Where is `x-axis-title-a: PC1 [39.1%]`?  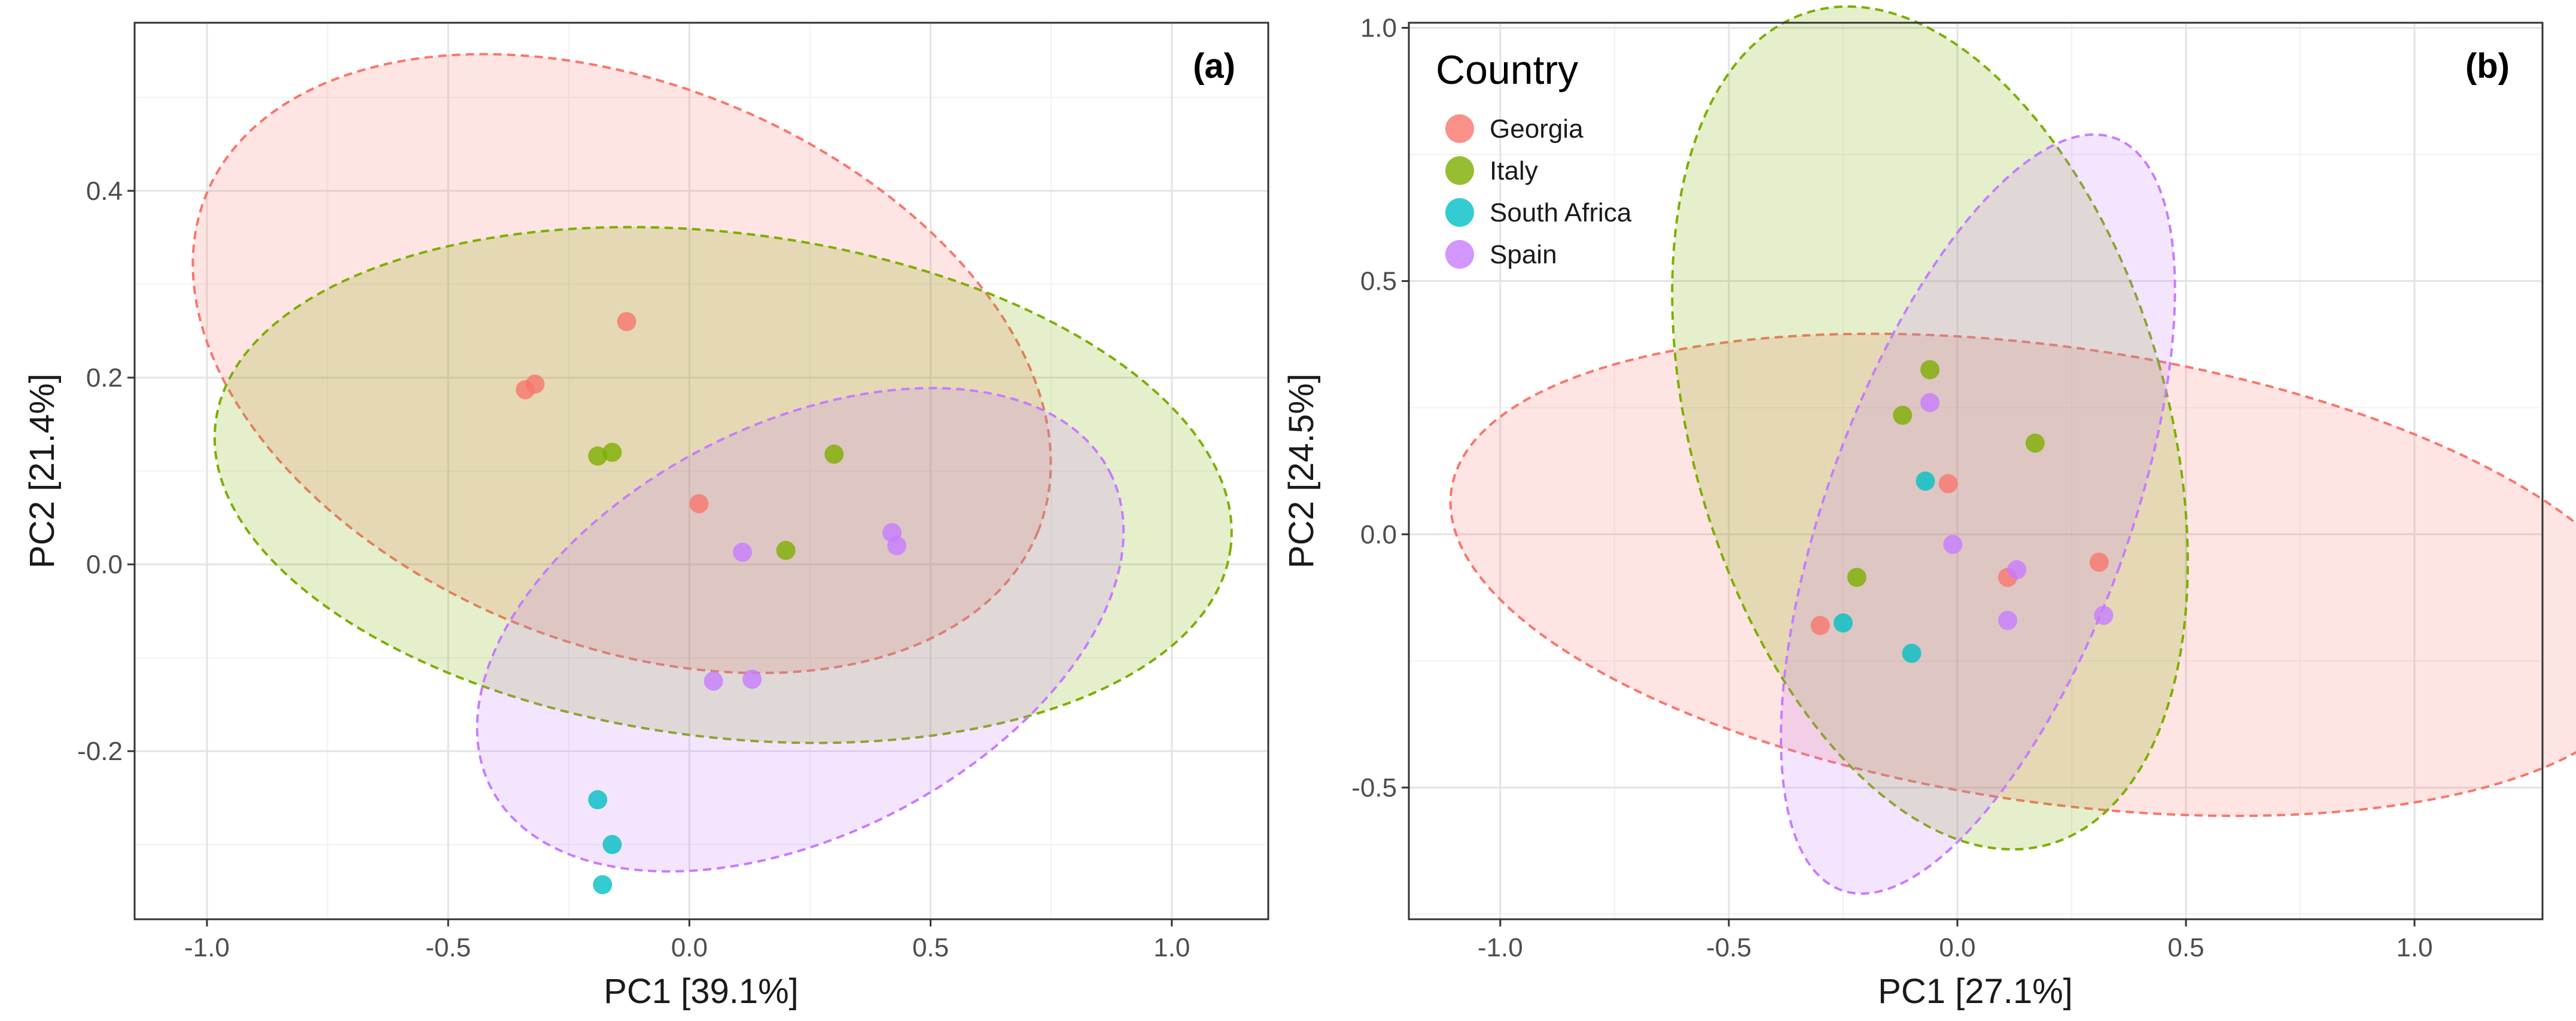
x-axis-title-a: PC1 [39.1%] is located at coordinates (701, 991).